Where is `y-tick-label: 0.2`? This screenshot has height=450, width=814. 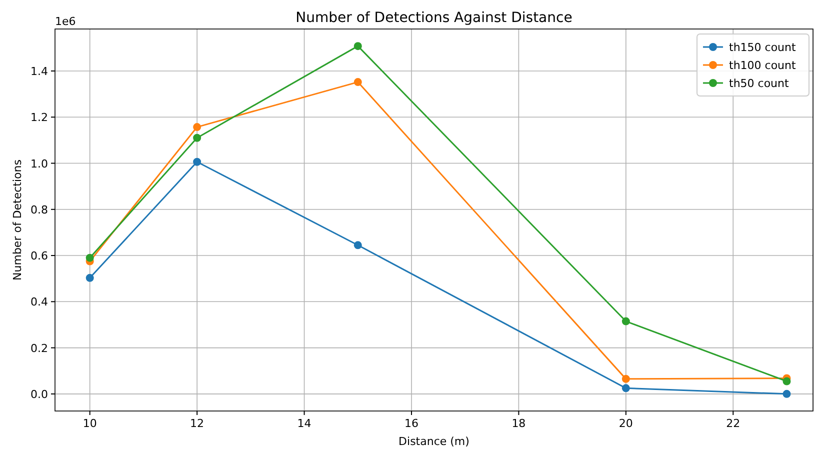 y-tick-label: 0.2 is located at coordinates (39, 348).